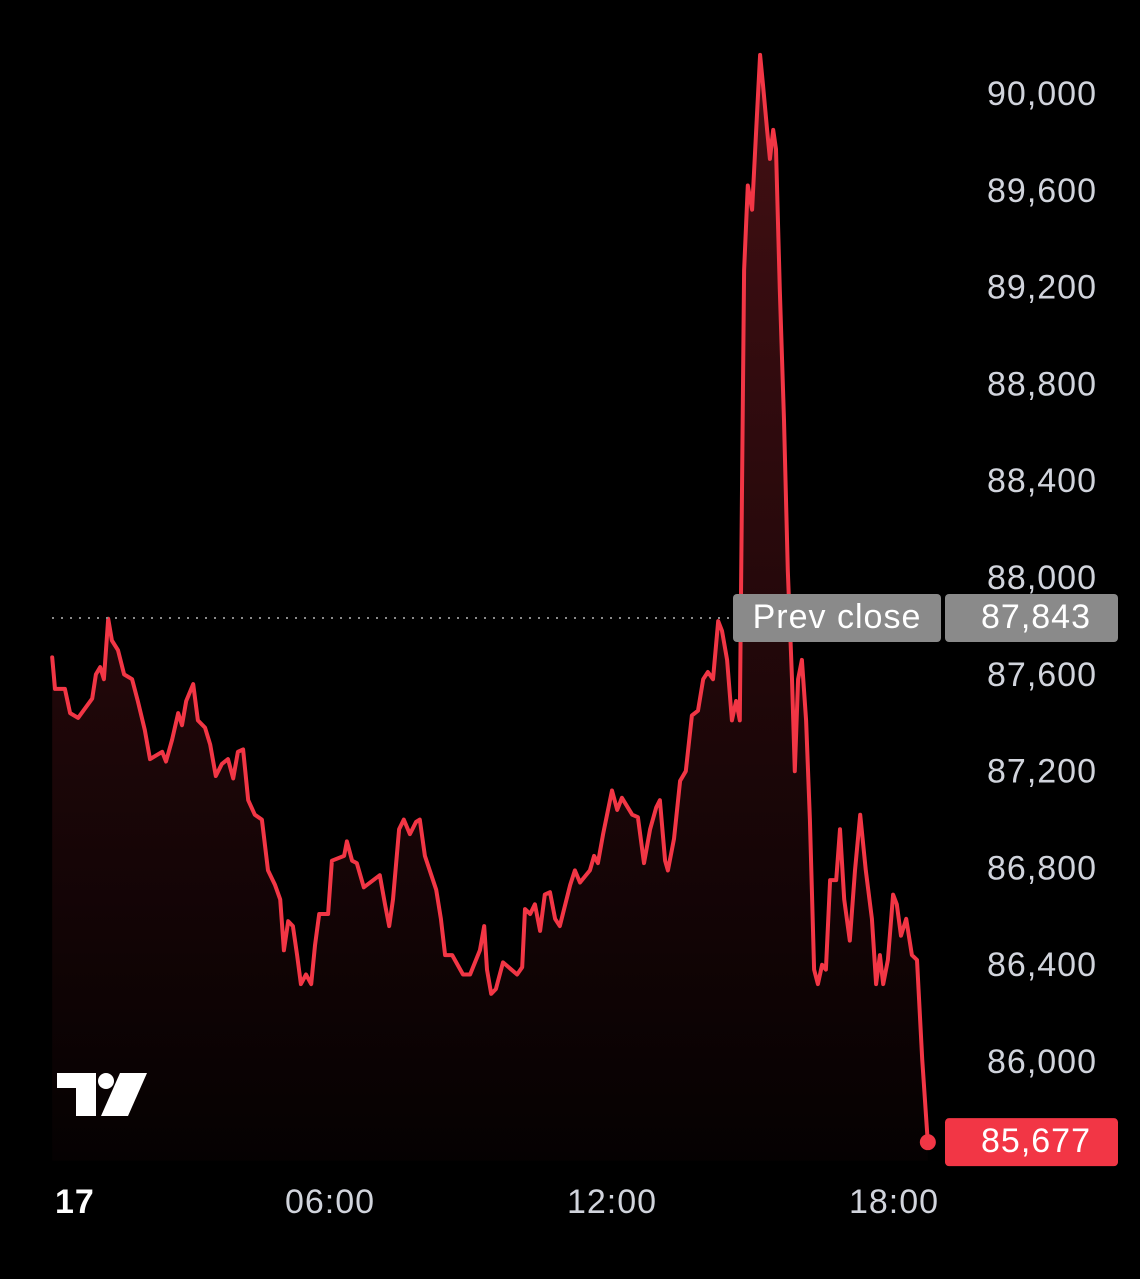 The height and width of the screenshot is (1279, 1140). What do you see at coordinates (612, 1202) in the screenshot?
I see `x-tick-label: 12:00` at bounding box center [612, 1202].